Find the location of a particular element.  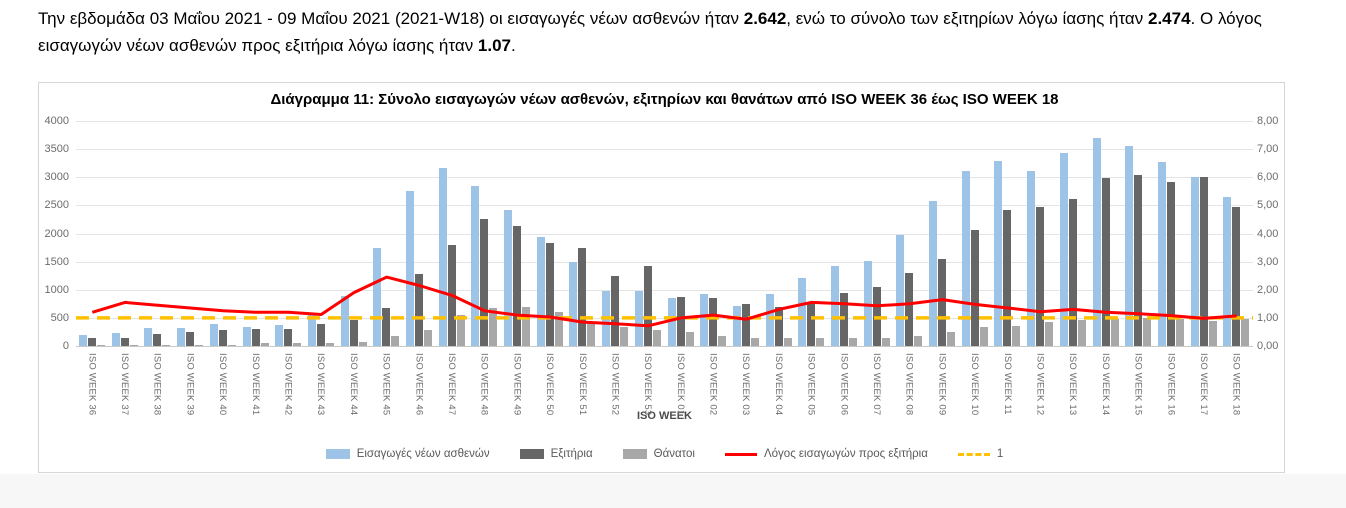

legend-swatch-bar is located at coordinates (531, 454).